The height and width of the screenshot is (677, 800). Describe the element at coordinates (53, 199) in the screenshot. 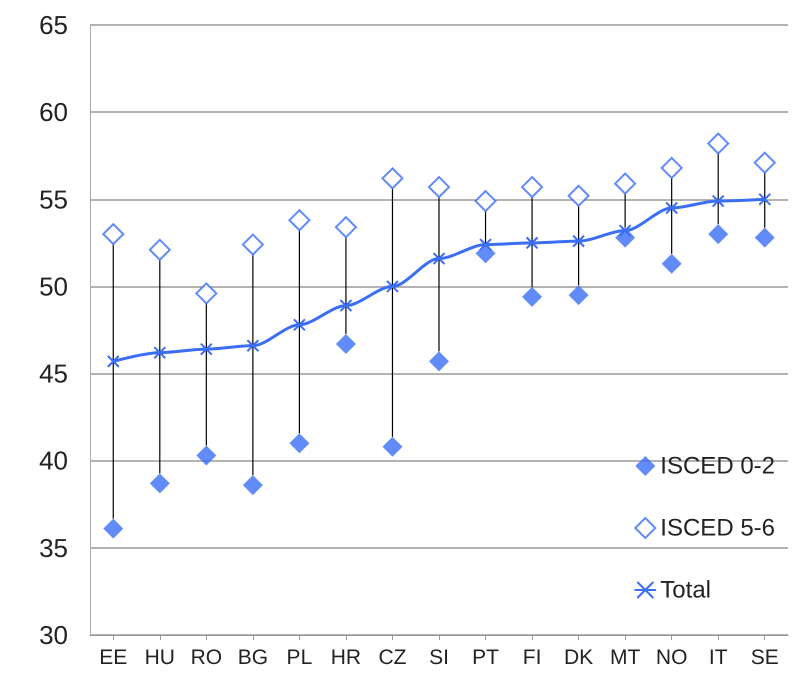

I see `y-tick-label: 55` at that location.